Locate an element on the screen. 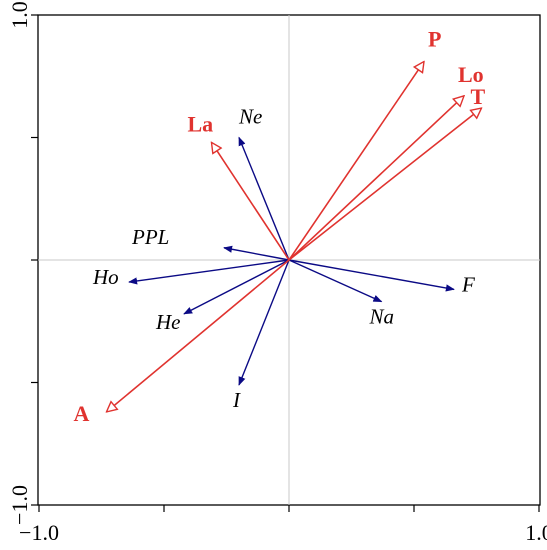  env-label-a: A is located at coordinates (82, 413).